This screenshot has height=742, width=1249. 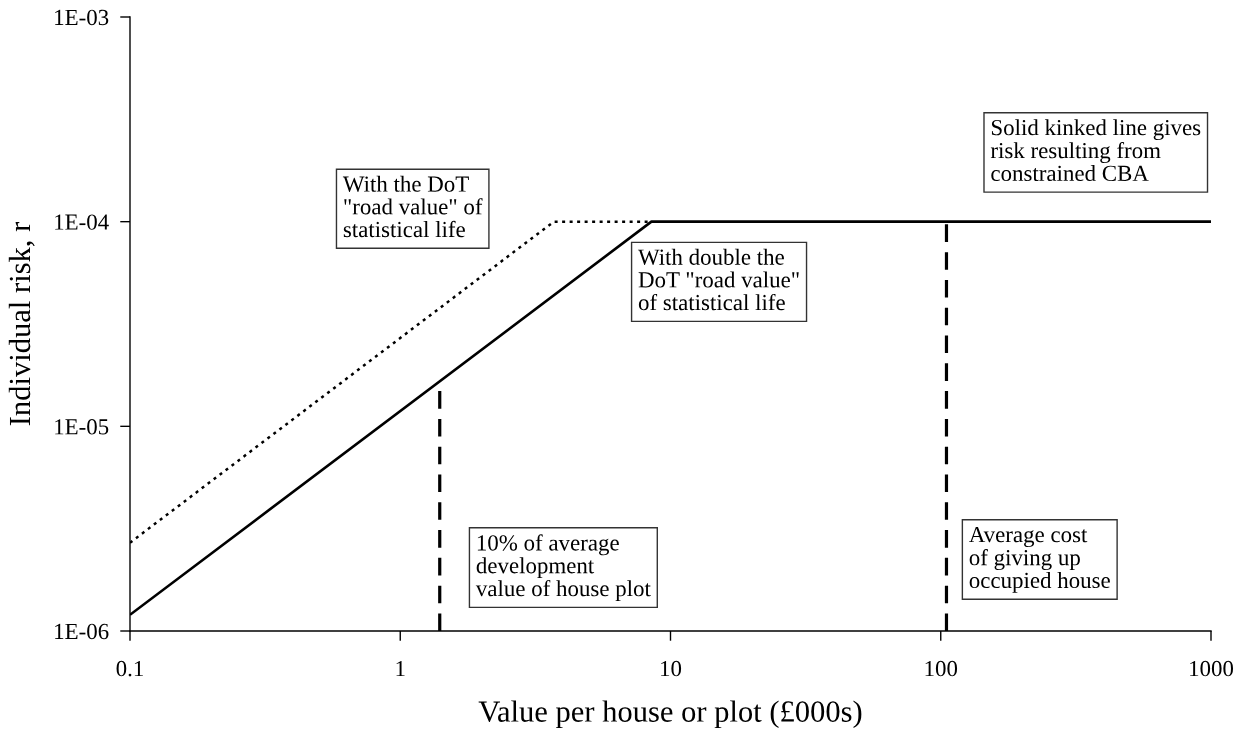 What do you see at coordinates (82, 427) in the screenshot?
I see `y-tick-label: 1E-05` at bounding box center [82, 427].